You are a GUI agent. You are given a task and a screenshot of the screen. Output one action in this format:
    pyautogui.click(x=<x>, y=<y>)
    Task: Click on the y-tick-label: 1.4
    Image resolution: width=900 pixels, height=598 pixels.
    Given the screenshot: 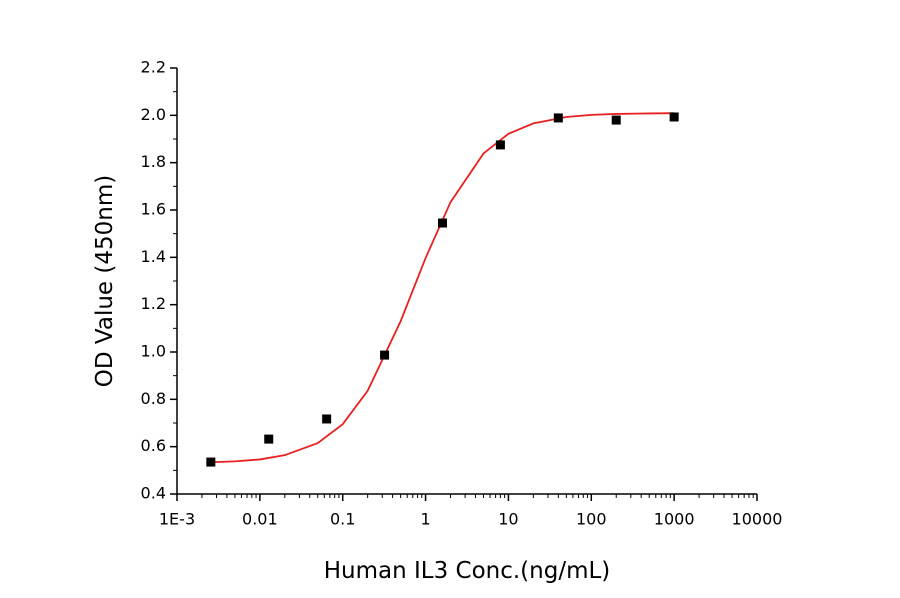 What is the action you would take?
    pyautogui.click(x=153, y=256)
    